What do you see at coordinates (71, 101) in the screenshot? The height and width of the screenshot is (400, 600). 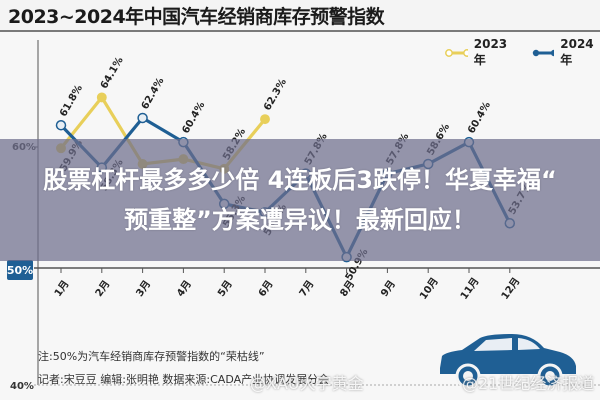 I see `data-label: 61.8%` at bounding box center [71, 101].